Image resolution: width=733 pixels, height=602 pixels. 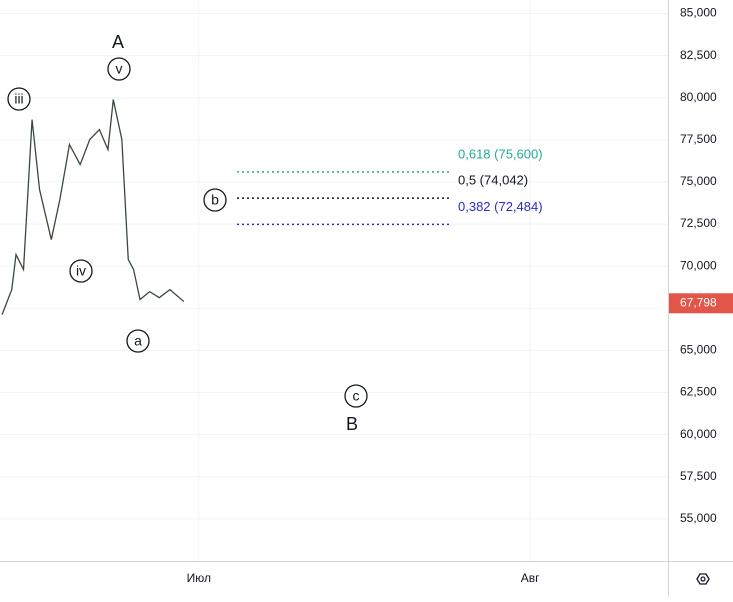 What do you see at coordinates (698, 55) in the screenshot?
I see `y-tick-label: 82,500` at bounding box center [698, 55].